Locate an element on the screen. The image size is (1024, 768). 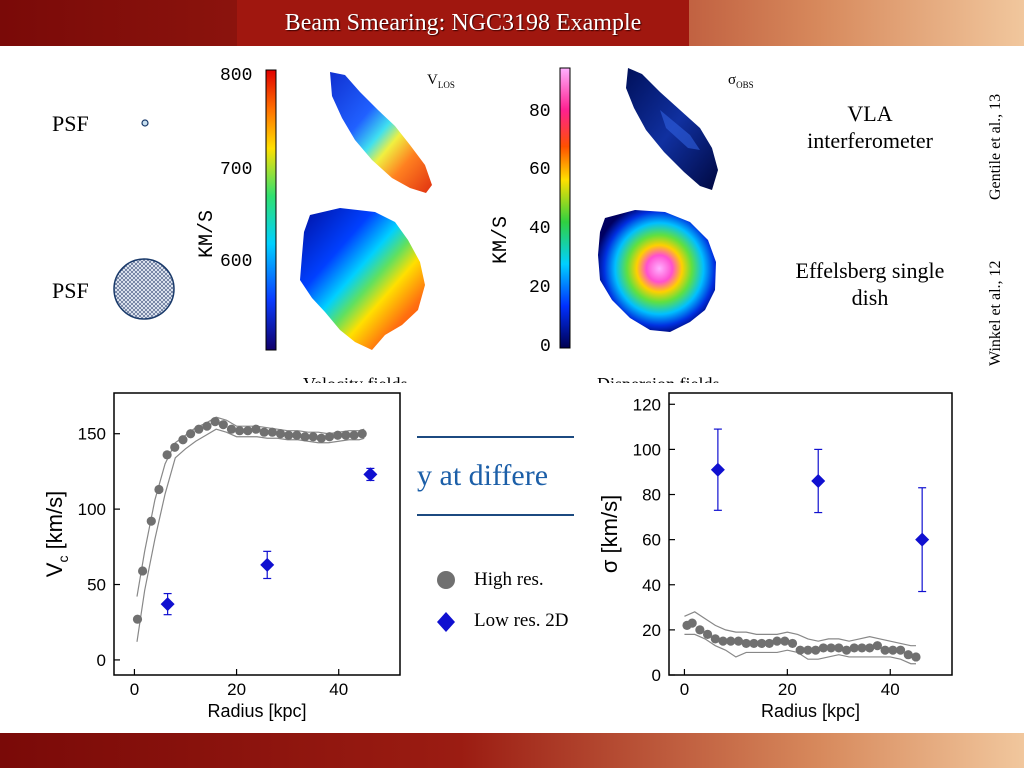
psf-label-effelsberg: PSF is located at coordinates (70, 290).